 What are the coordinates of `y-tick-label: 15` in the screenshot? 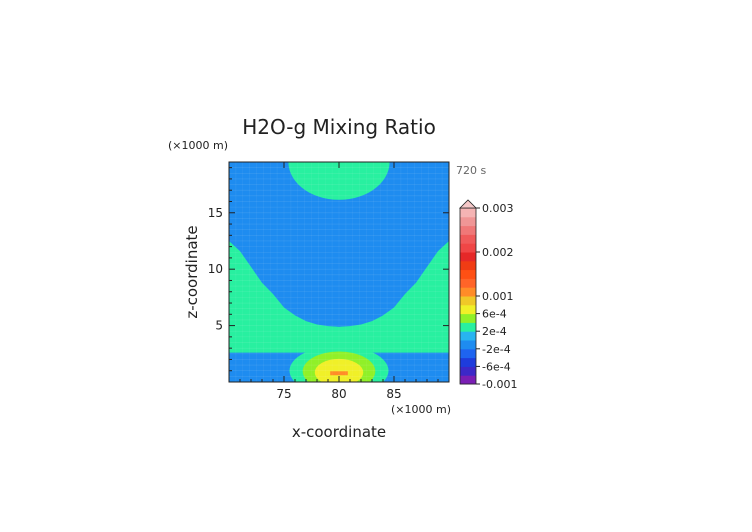 It's located at (215, 213).